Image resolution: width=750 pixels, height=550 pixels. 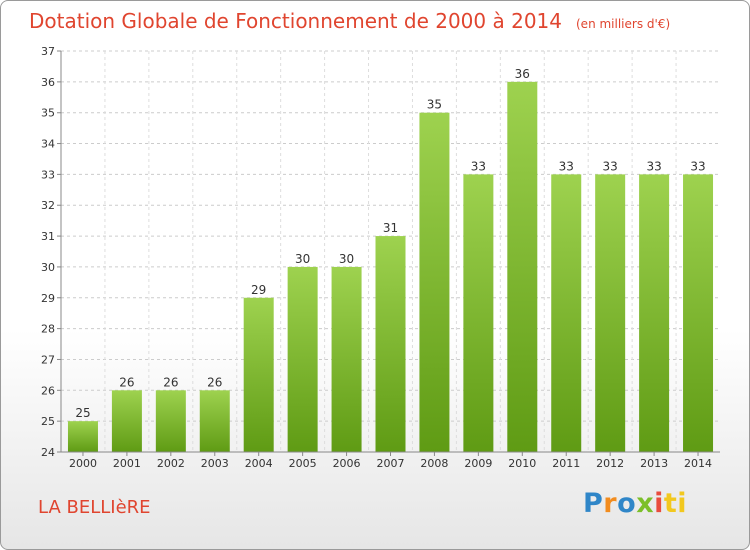 I want to click on x-tick-label: 2010, so click(x=522, y=463).